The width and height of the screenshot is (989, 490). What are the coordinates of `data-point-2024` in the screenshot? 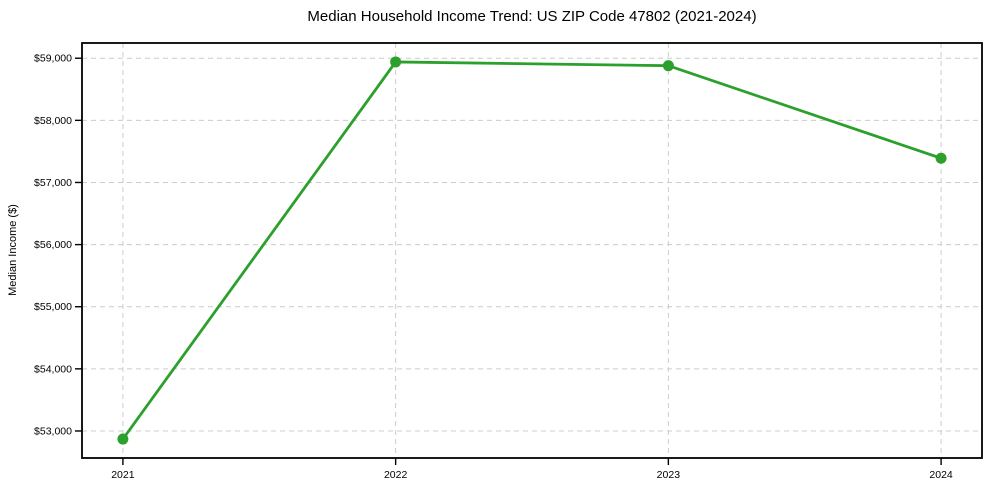 It's located at (941, 158).